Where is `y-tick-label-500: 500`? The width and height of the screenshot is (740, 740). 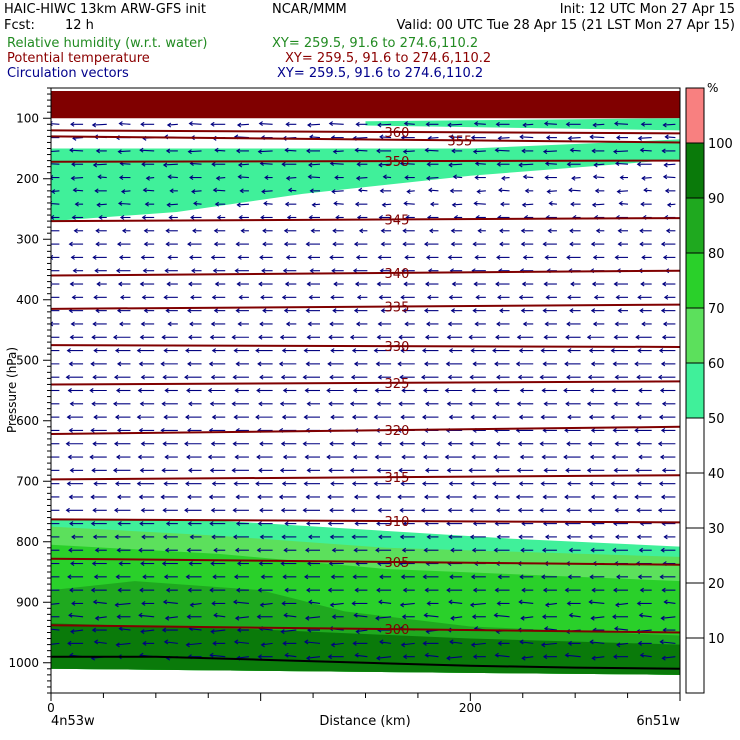 y-tick-label-500: 500 is located at coordinates (27, 360).